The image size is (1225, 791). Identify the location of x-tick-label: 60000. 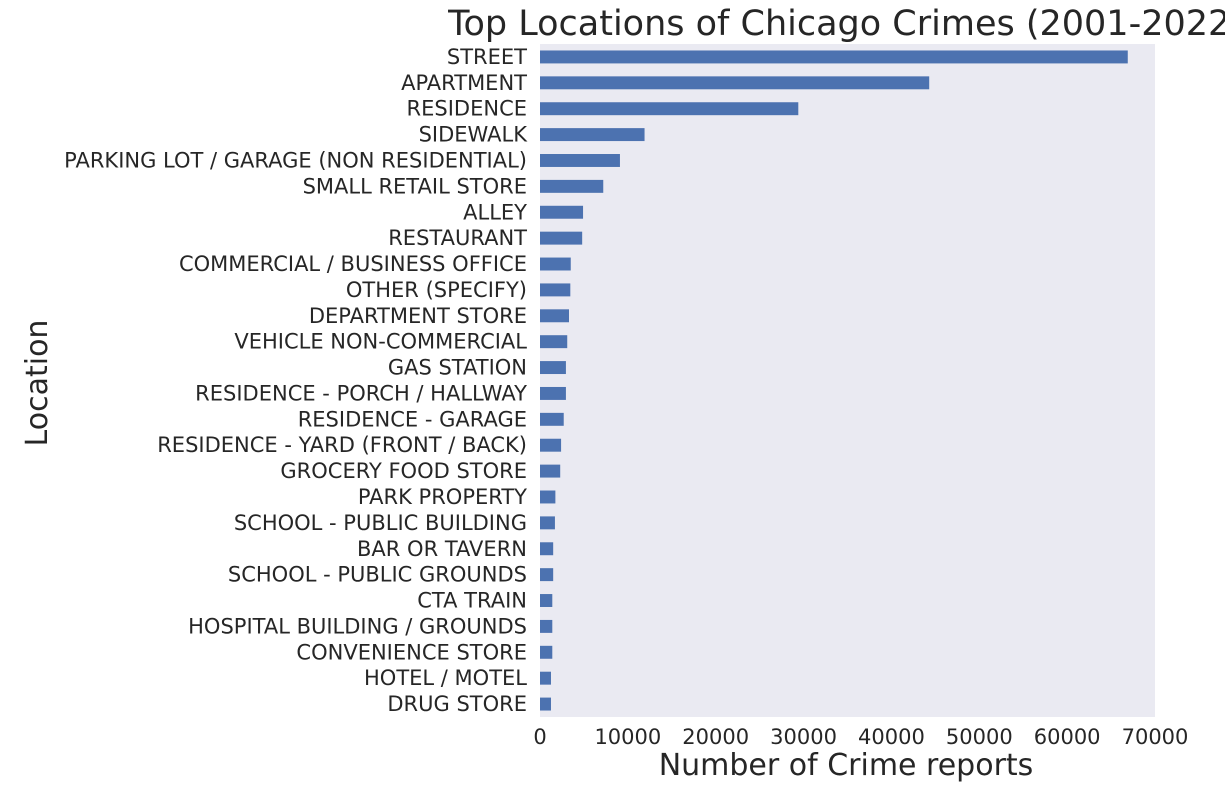
(1067, 737).